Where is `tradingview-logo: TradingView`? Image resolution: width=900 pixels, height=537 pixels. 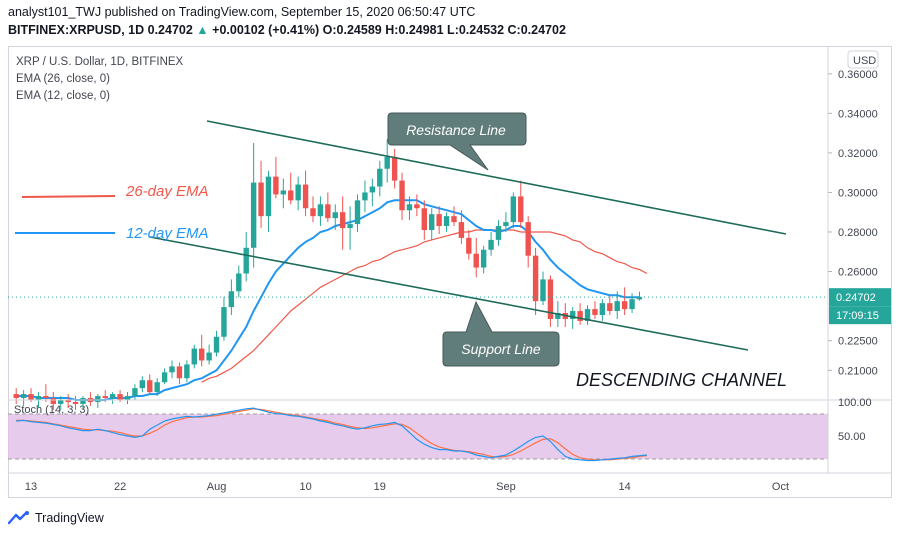
tradingview-logo: TradingView is located at coordinates (56, 518).